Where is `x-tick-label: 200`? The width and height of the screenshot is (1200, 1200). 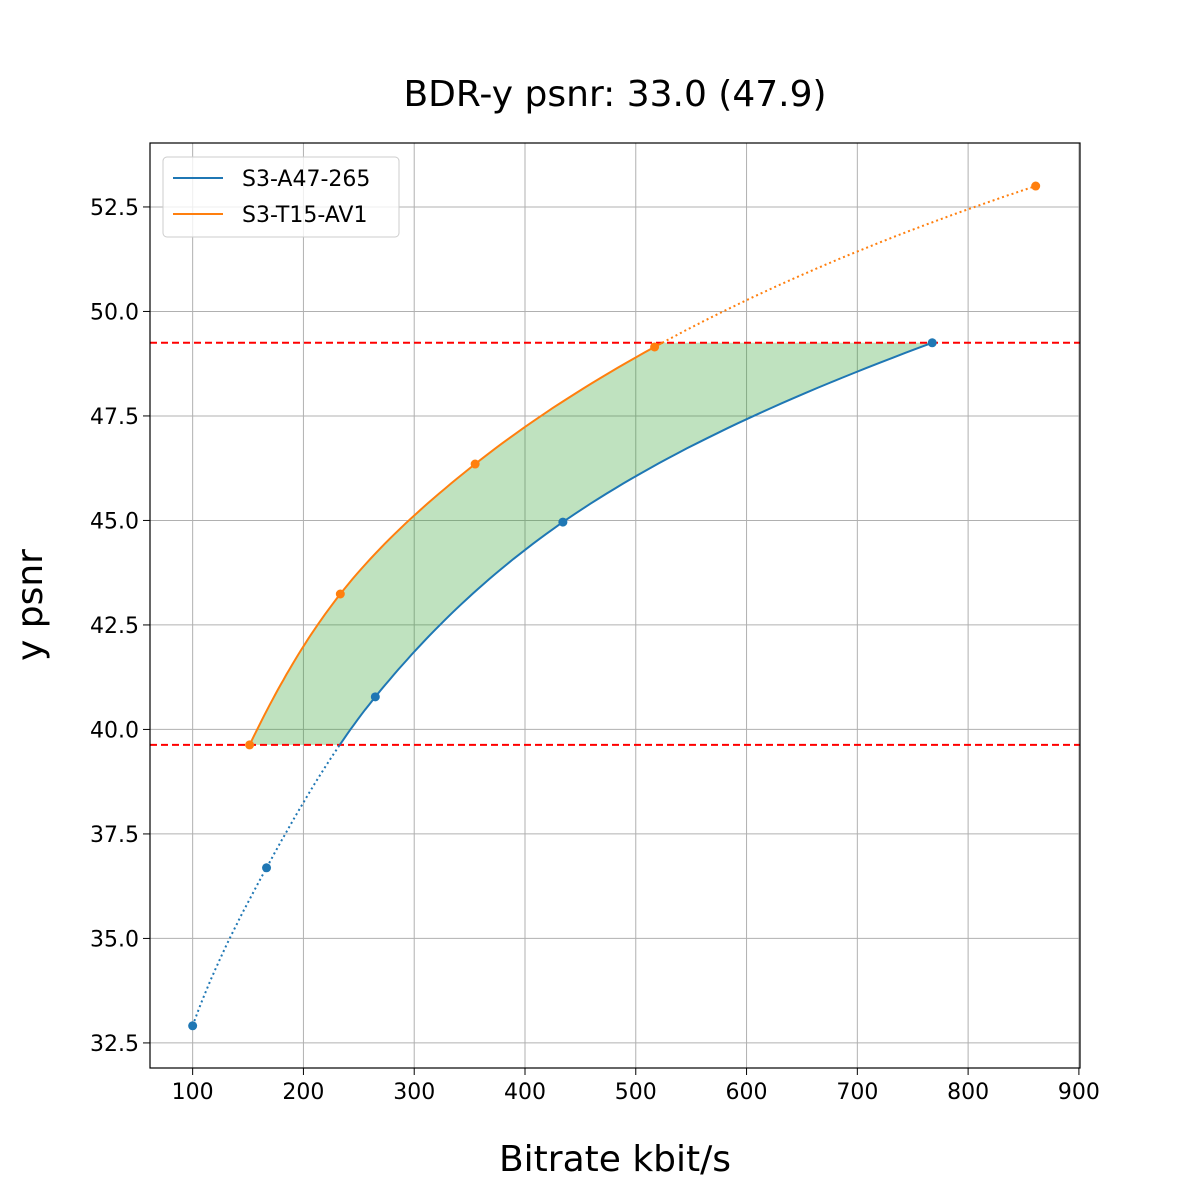
x-tick-label: 200 is located at coordinates (303, 1092).